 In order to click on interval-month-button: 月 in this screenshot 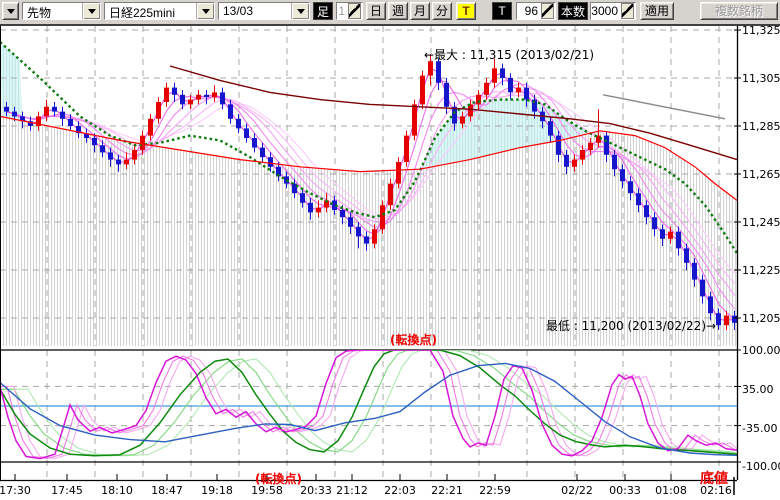, I will do `click(420, 11)`.